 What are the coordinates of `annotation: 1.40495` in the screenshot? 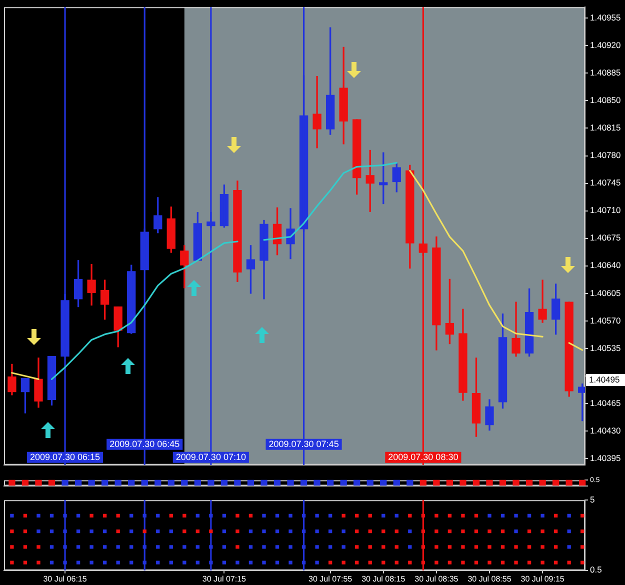 It's located at (604, 379).